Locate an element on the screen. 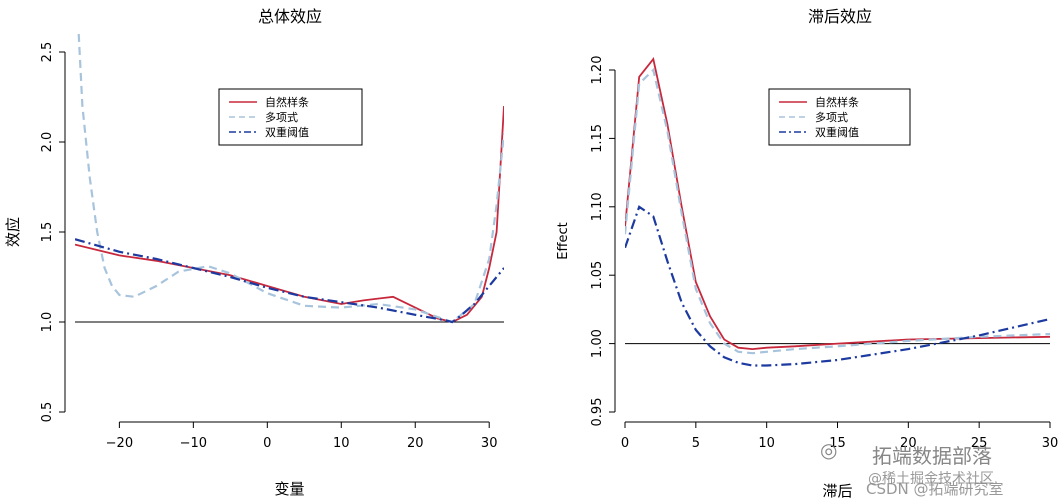  x-tick-label: −20 is located at coordinates (119, 443).